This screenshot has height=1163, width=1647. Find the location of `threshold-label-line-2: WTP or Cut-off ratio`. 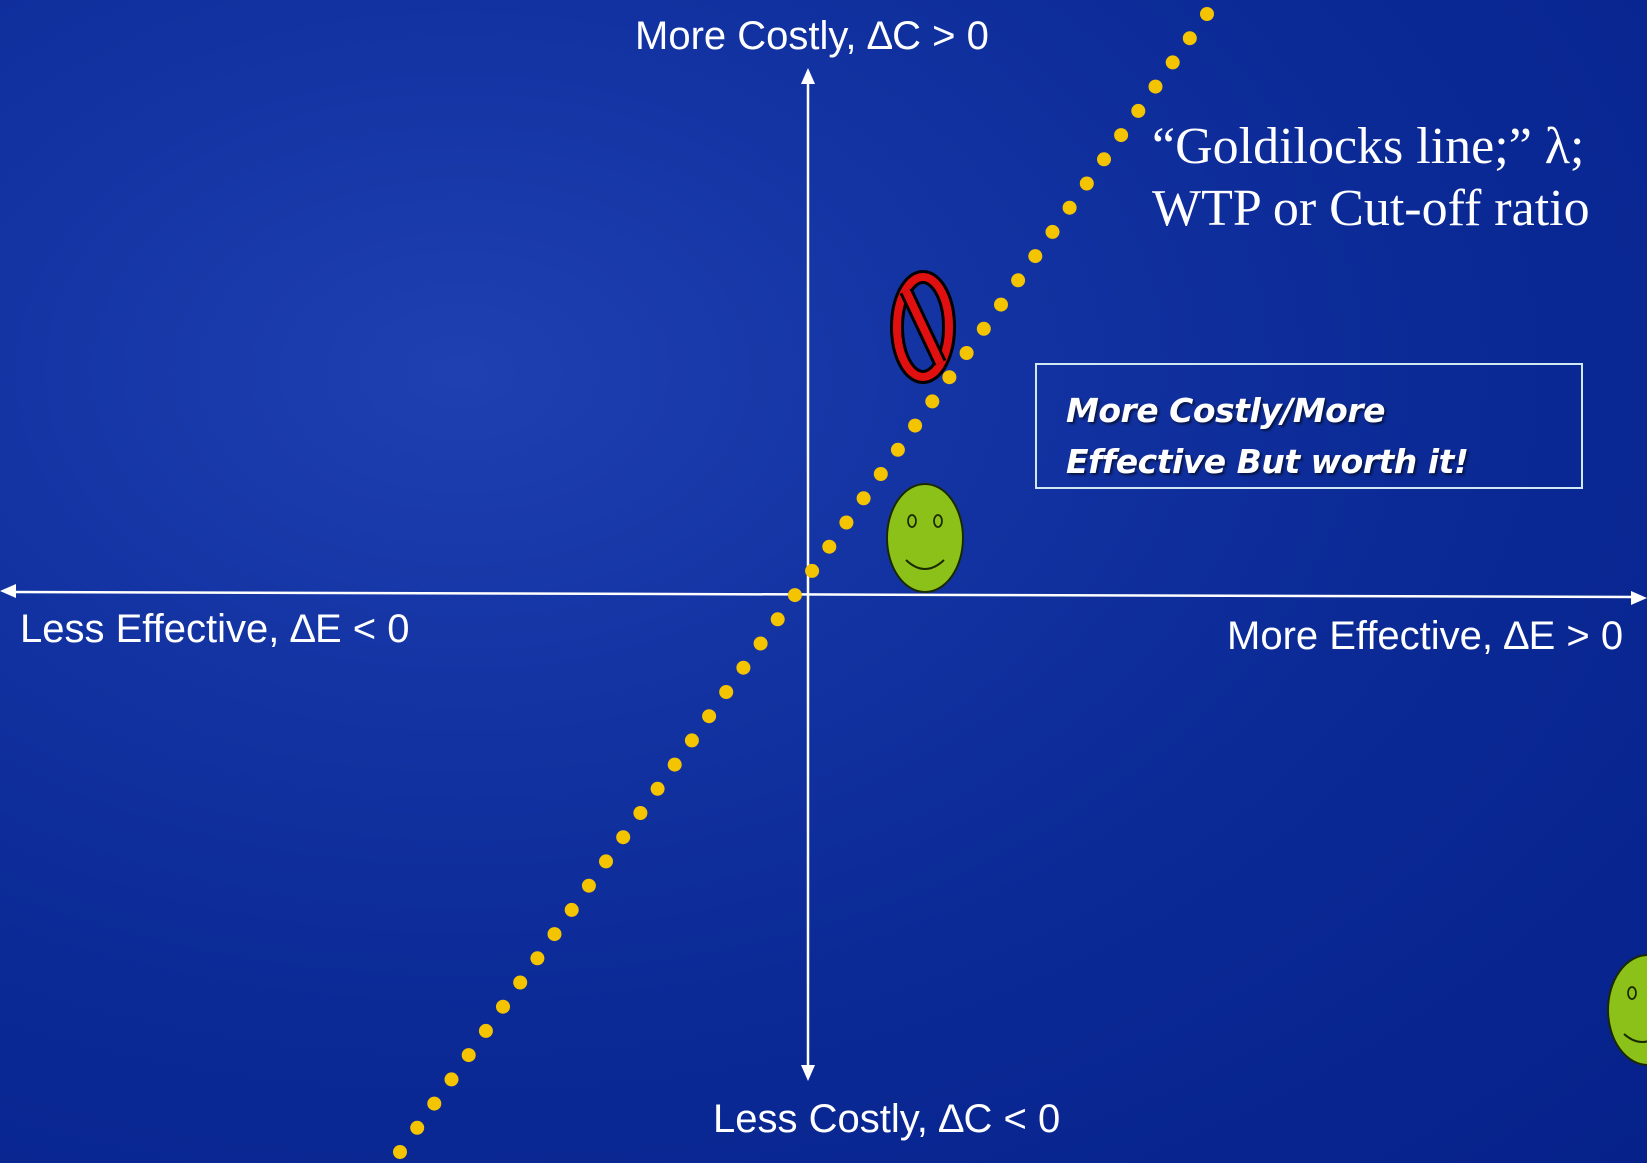

threshold-label-line-2: WTP or Cut-off ratio is located at coordinates (1371, 208).